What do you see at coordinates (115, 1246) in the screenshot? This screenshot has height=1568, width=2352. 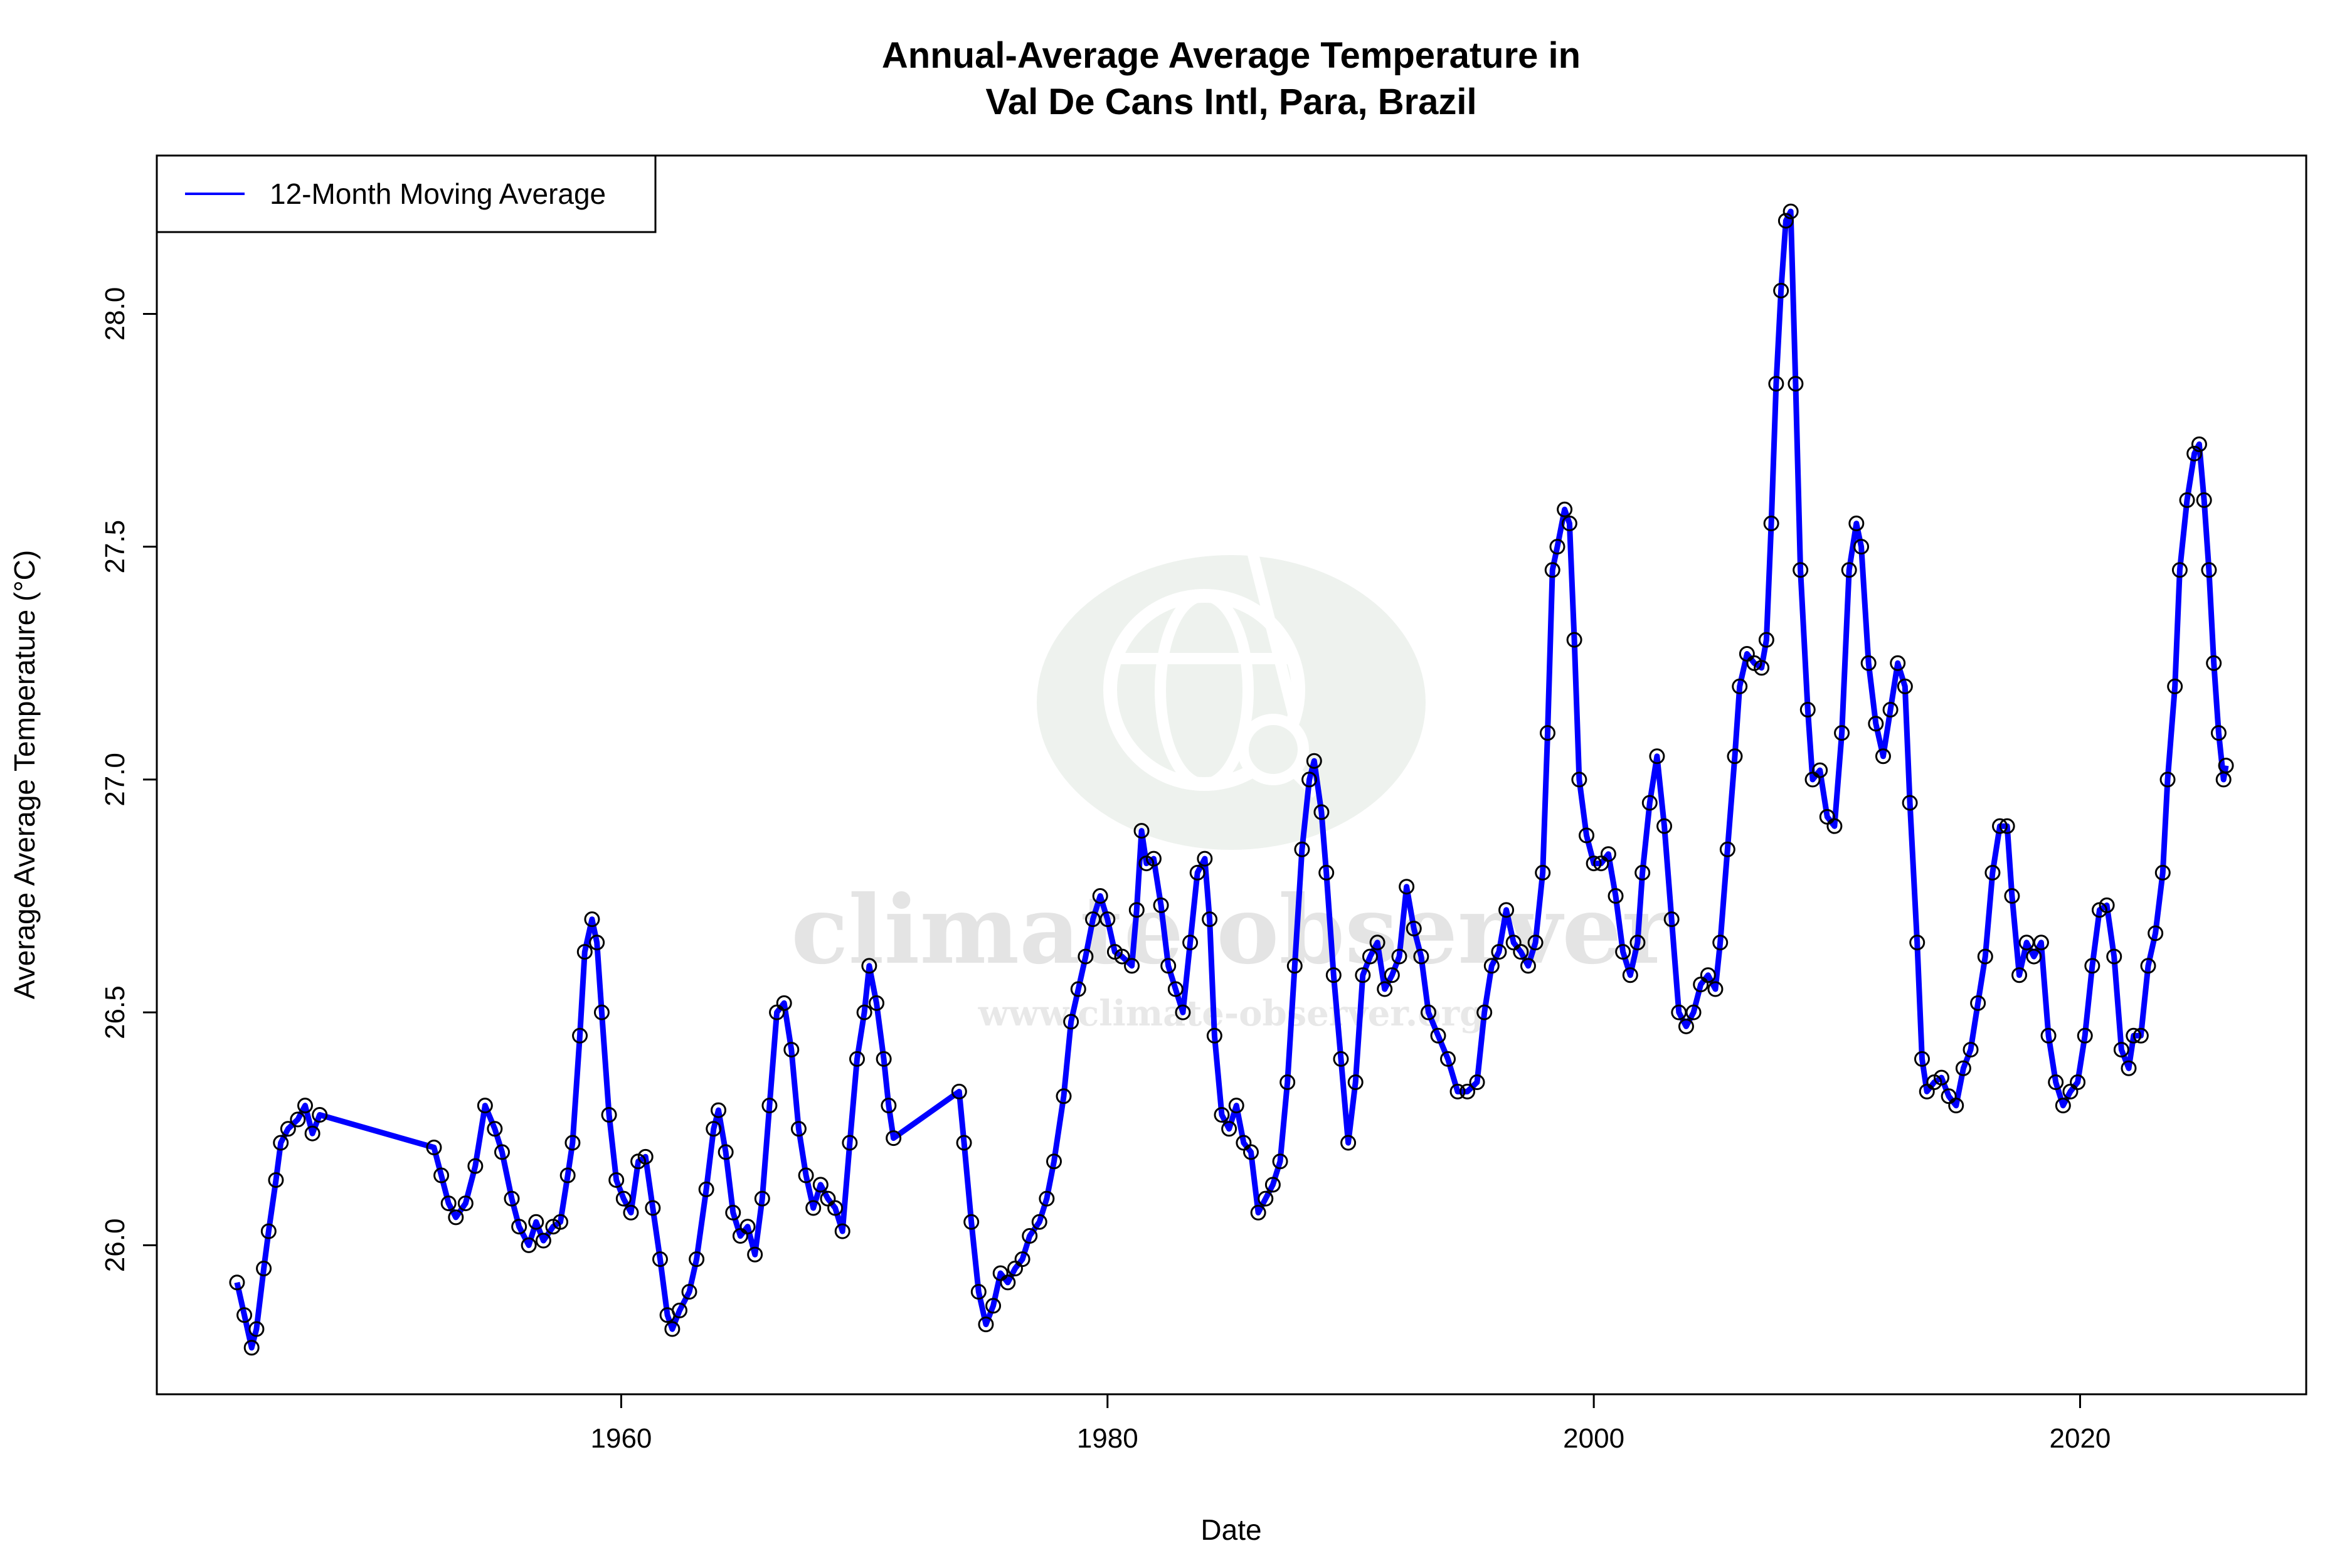 I see `y-tick-label: 26.0` at bounding box center [115, 1246].